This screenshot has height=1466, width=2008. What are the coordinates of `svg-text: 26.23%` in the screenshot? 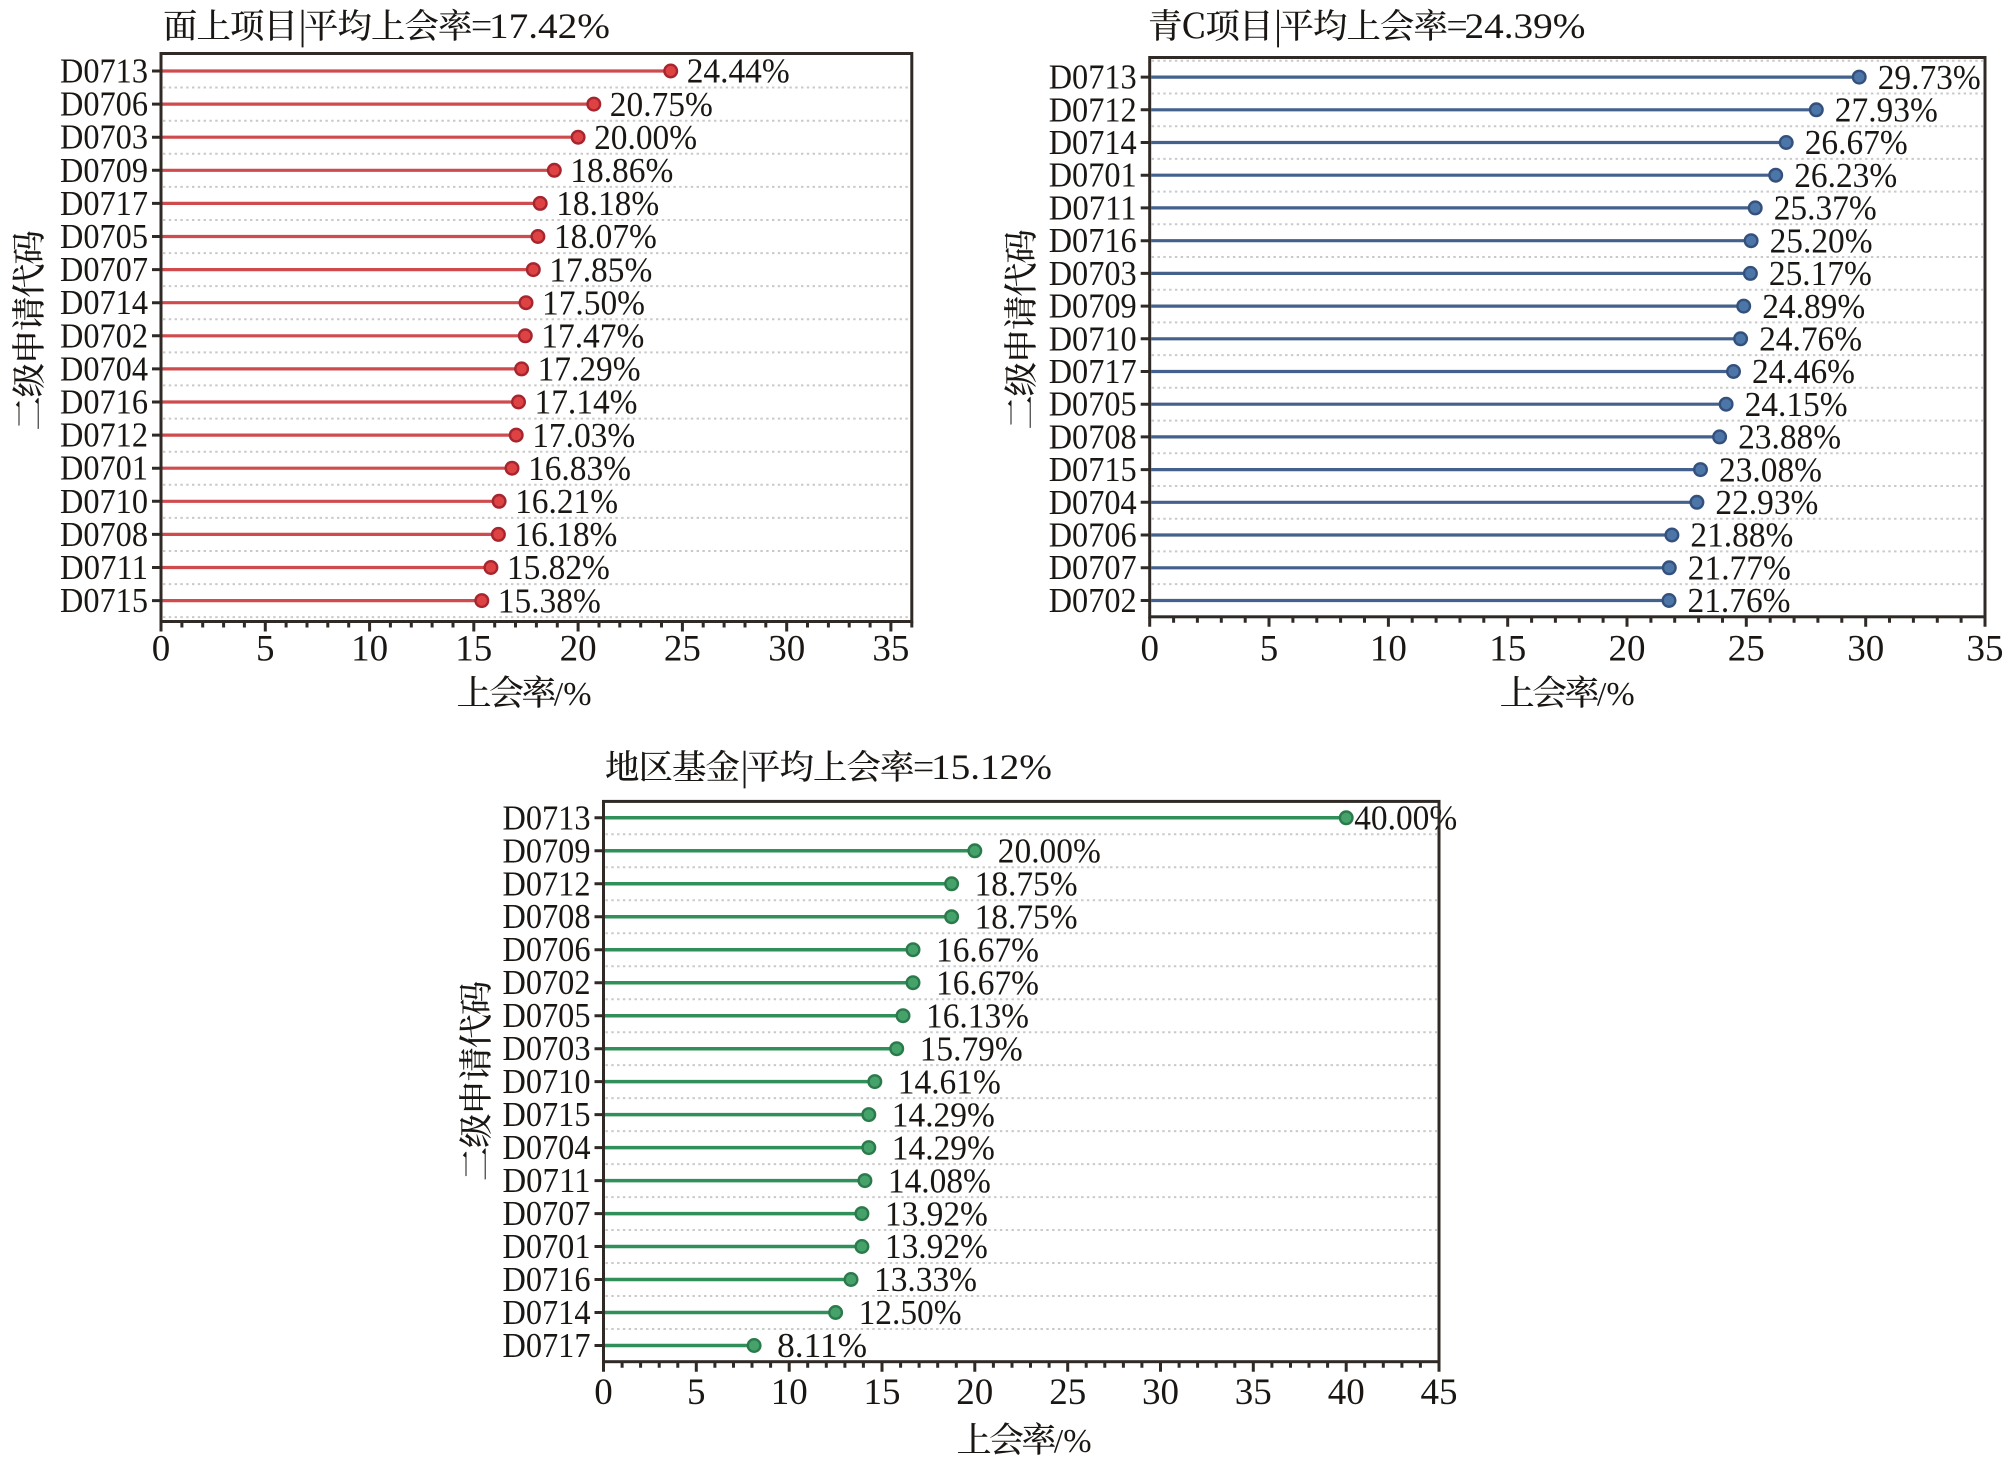 It's located at (1845, 175).